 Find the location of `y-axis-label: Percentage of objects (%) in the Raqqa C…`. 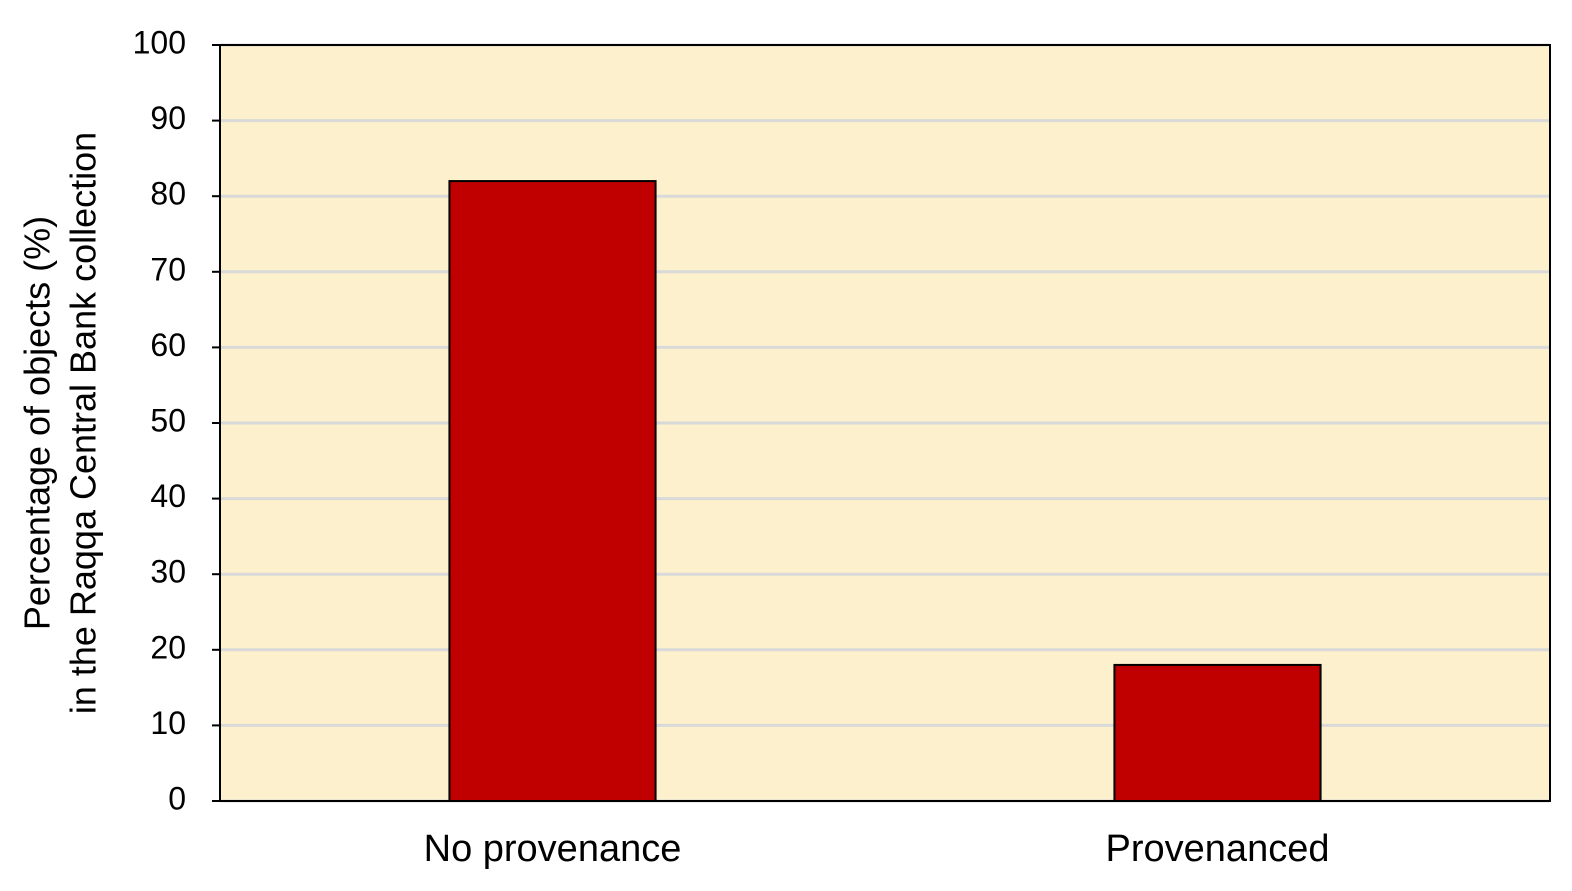

y-axis-label: Percentage of objects (%) in the Raqqa C… is located at coordinates (60, 423).